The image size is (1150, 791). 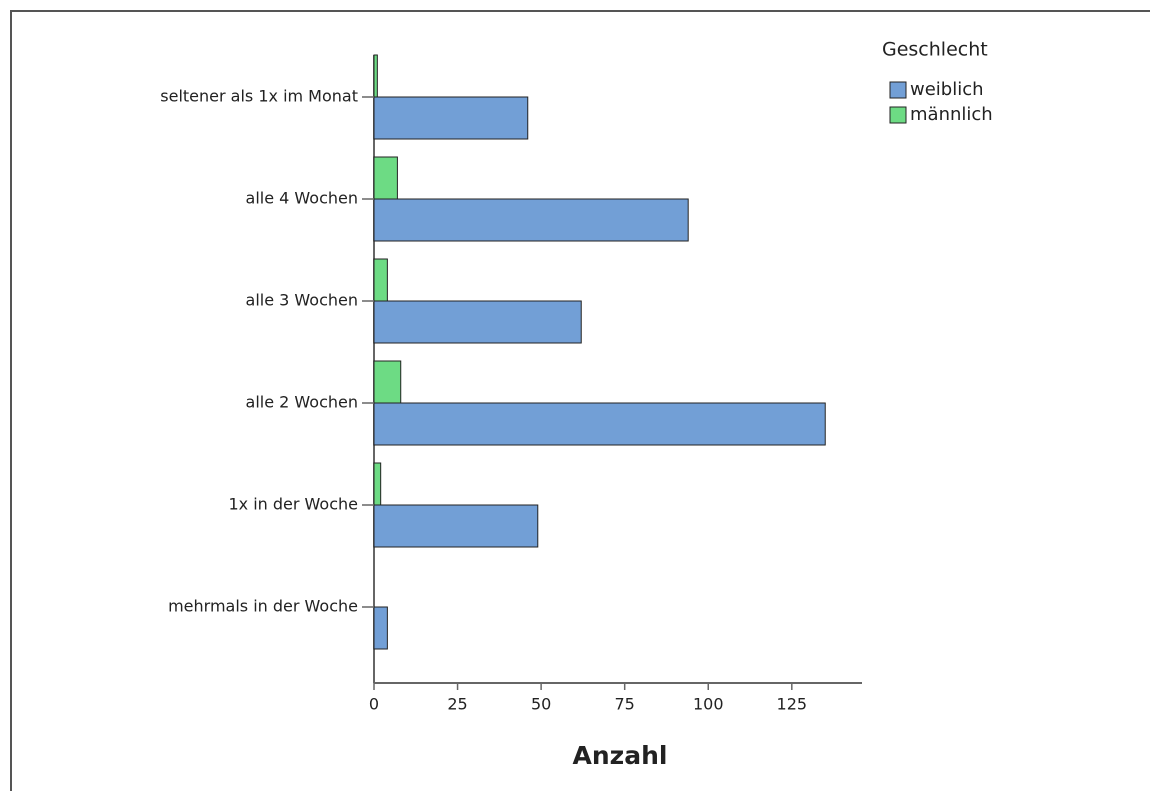 I want to click on x-tick-label: 100, so click(x=708, y=704).